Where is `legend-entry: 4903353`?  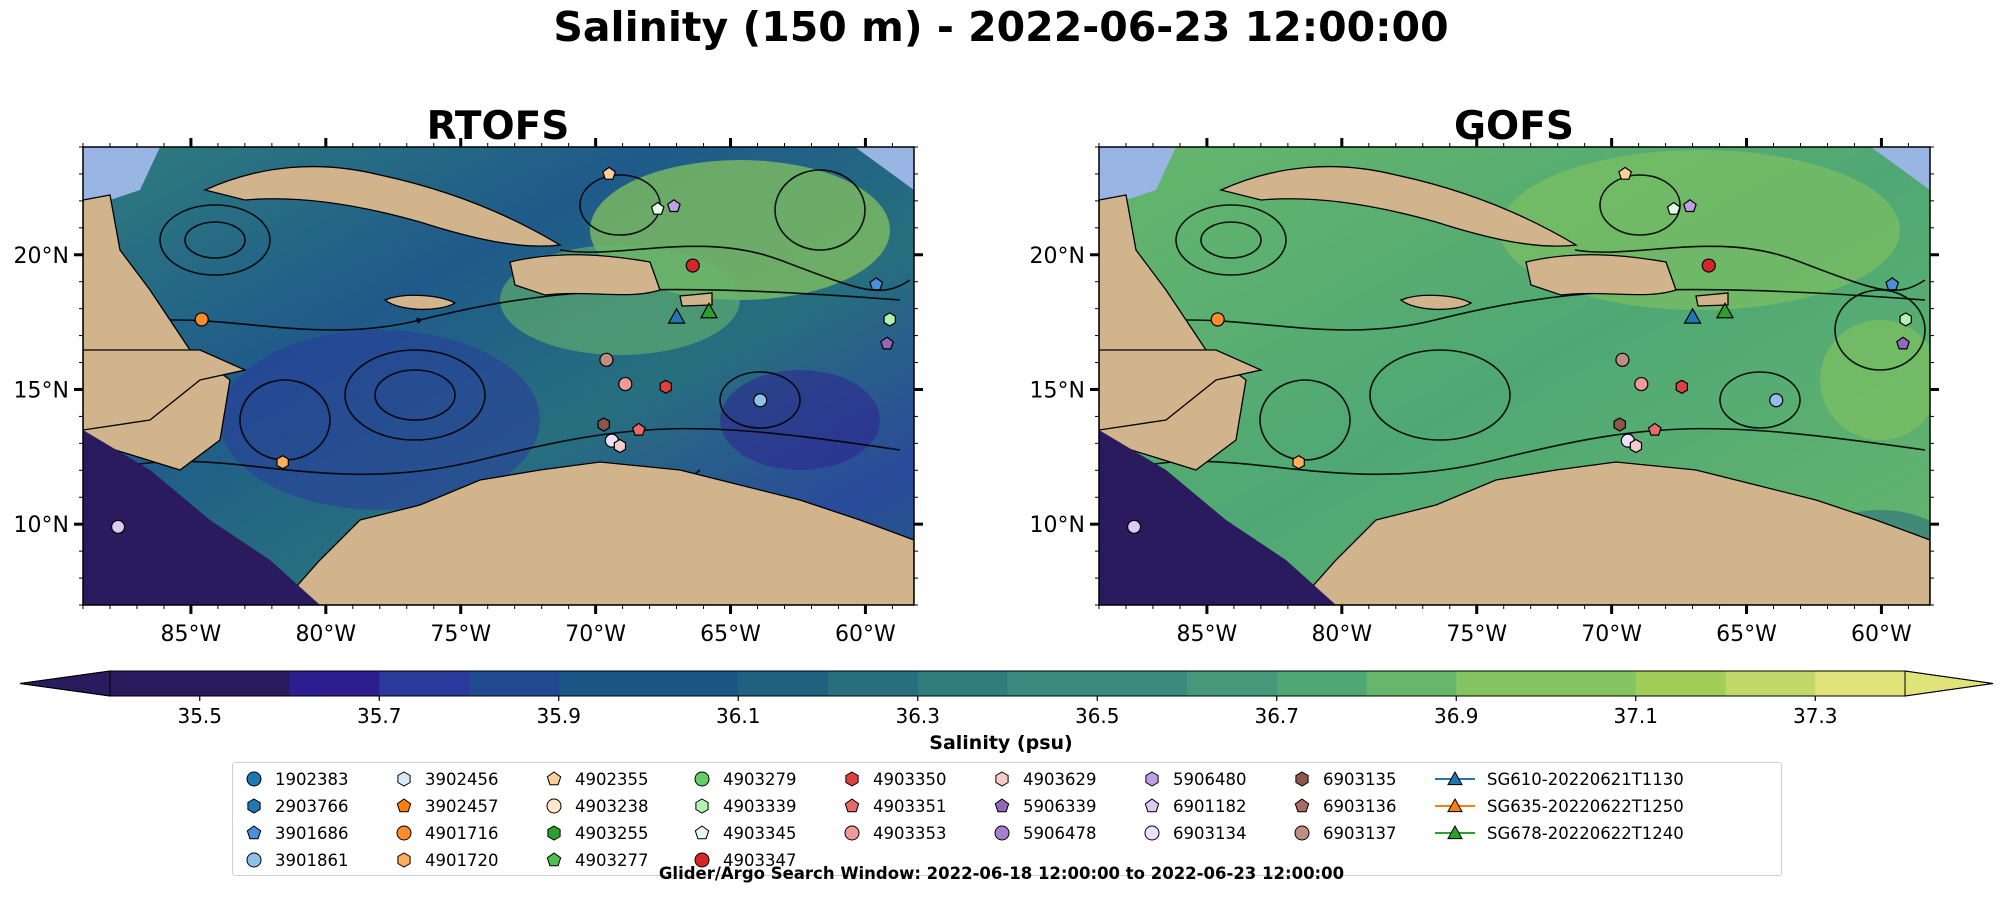
legend-entry: 4903353 is located at coordinates (894, 833).